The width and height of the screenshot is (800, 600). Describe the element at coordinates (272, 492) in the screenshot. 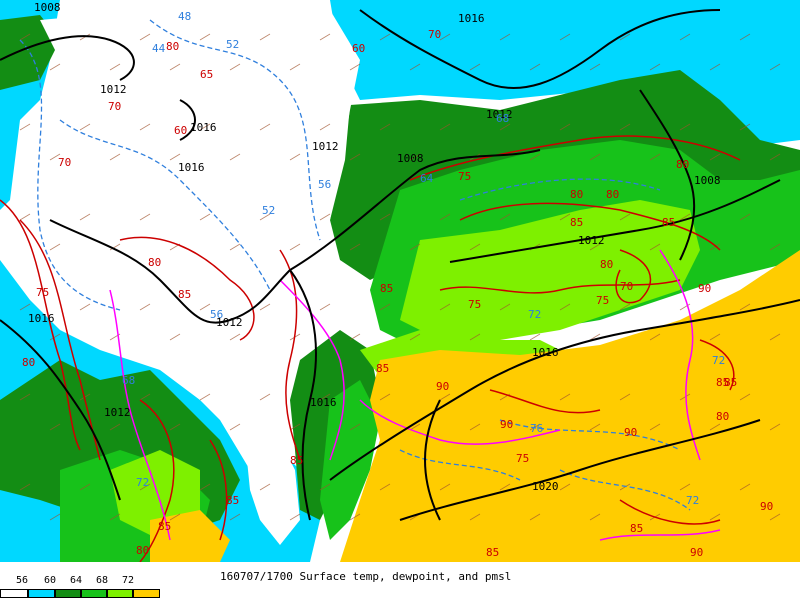

I see `dewpoint-region-dry-highplains` at that location.